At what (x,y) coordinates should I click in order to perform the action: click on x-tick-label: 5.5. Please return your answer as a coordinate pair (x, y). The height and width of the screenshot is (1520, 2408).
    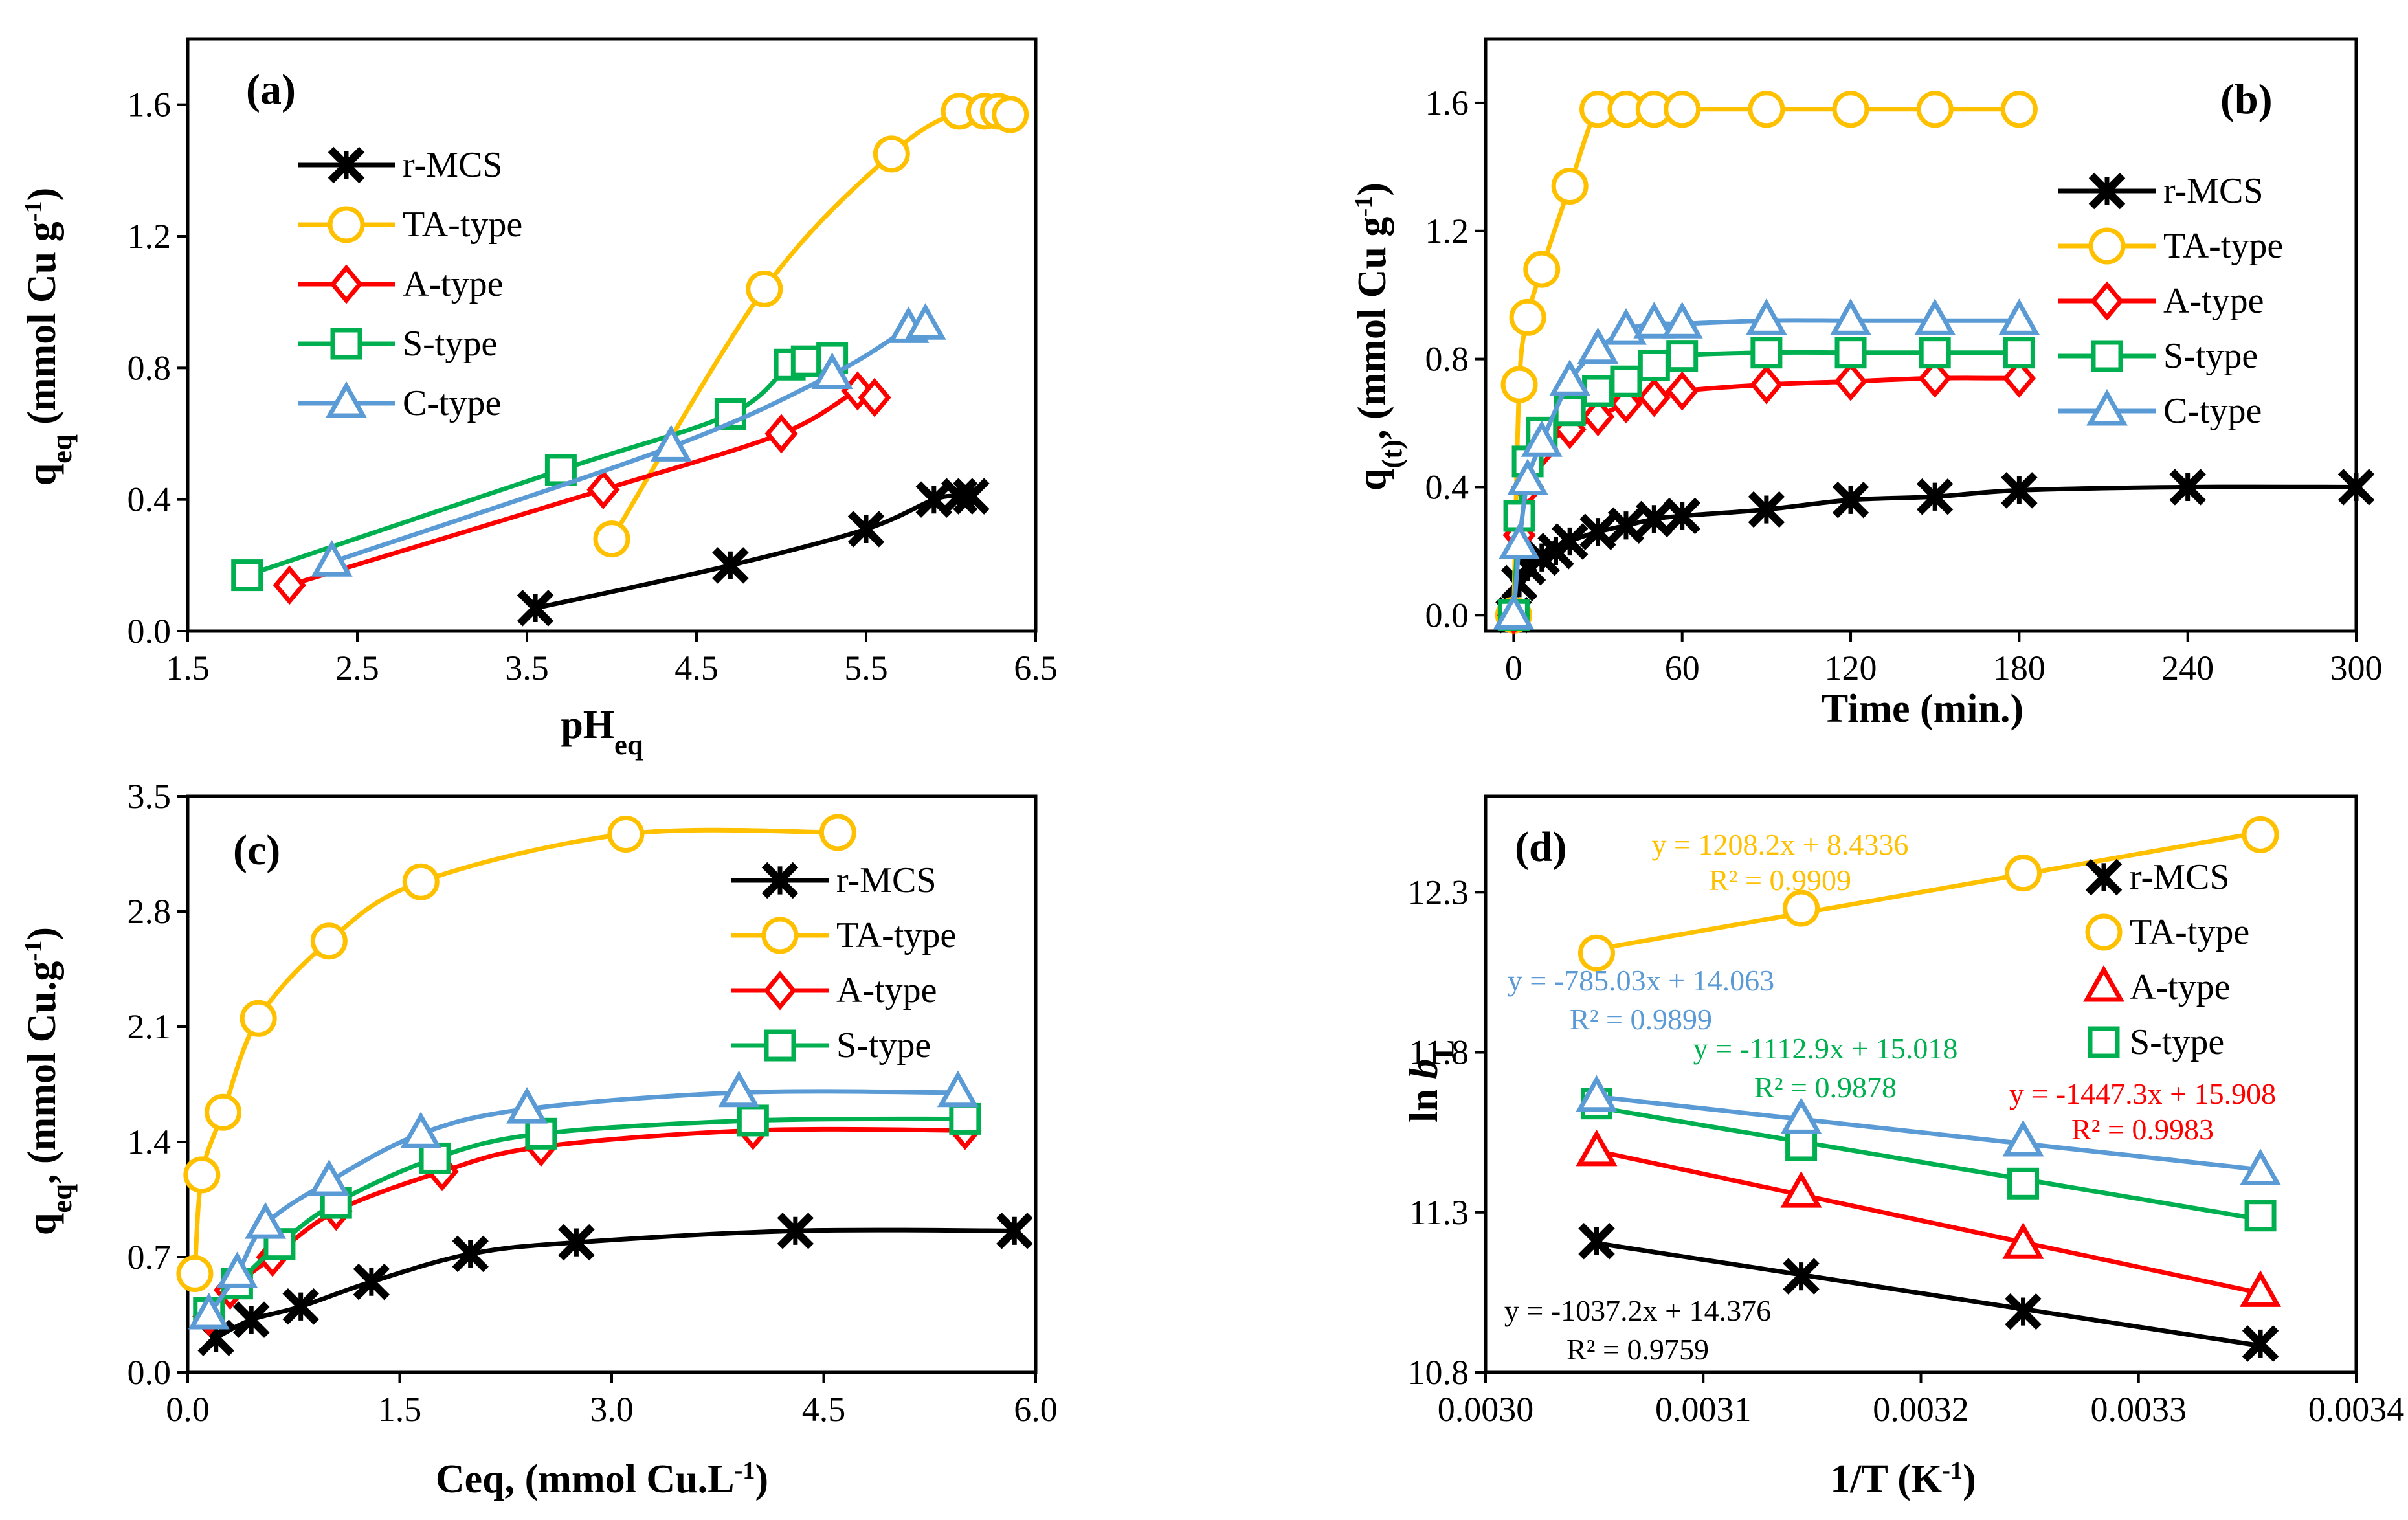
    Looking at the image, I should click on (866, 668).